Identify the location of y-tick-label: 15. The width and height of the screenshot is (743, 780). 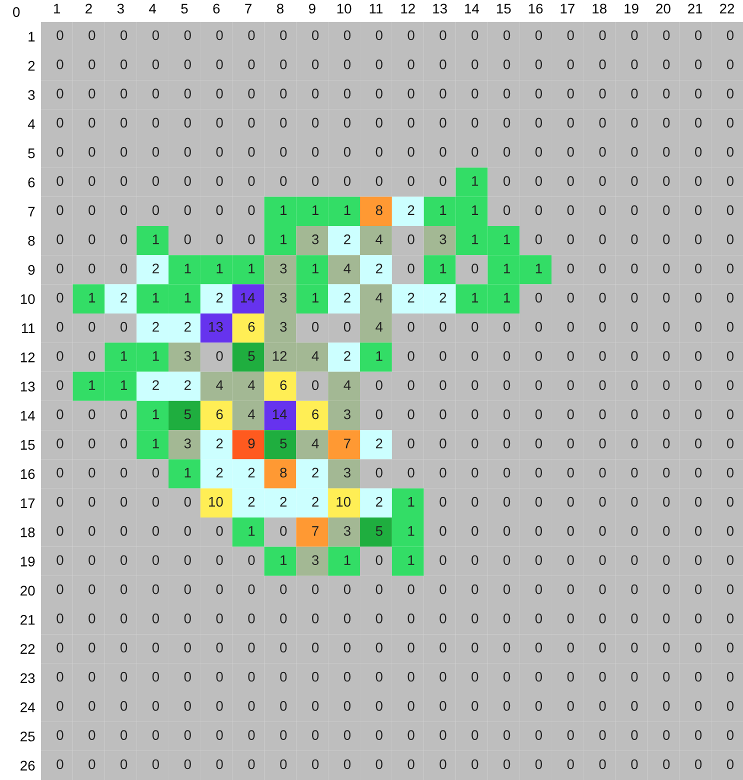
(27, 445).